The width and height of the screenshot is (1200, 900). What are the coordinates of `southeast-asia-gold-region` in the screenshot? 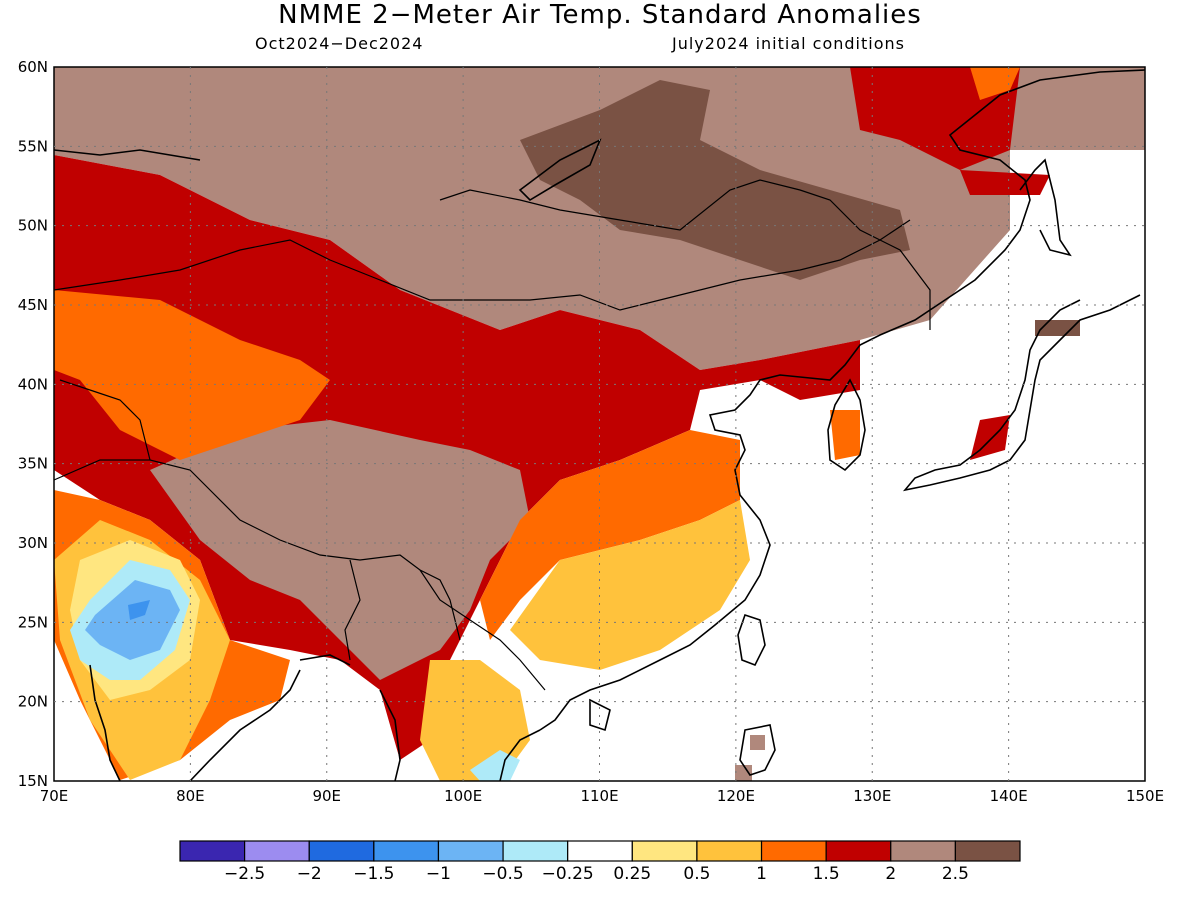 It's located at (475, 720).